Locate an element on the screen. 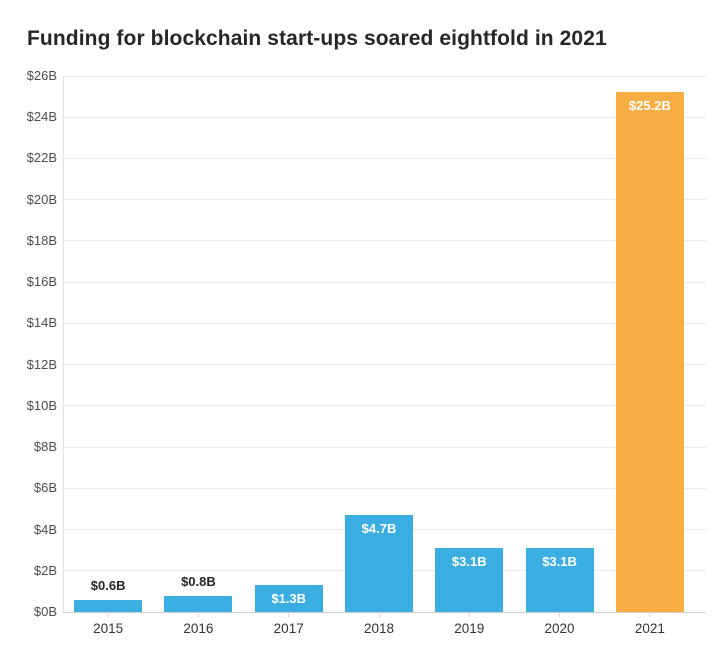 This screenshot has height=650, width=721. bar-2021 is located at coordinates (649, 352).